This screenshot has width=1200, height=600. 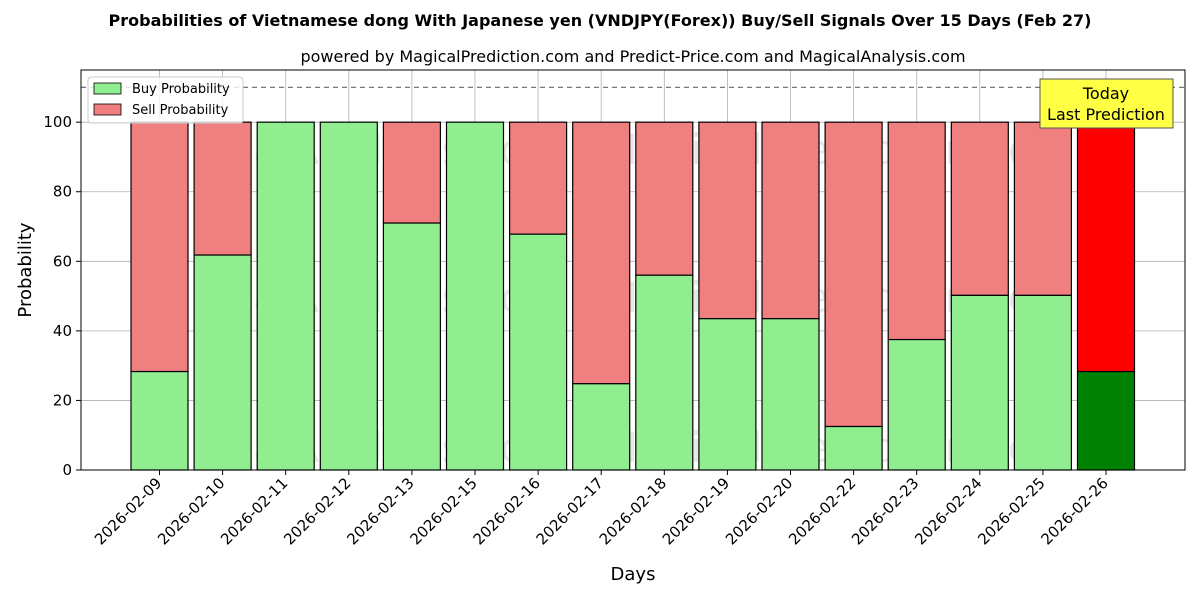 What do you see at coordinates (62, 261) in the screenshot?
I see `y-tick-label: 60` at bounding box center [62, 261].